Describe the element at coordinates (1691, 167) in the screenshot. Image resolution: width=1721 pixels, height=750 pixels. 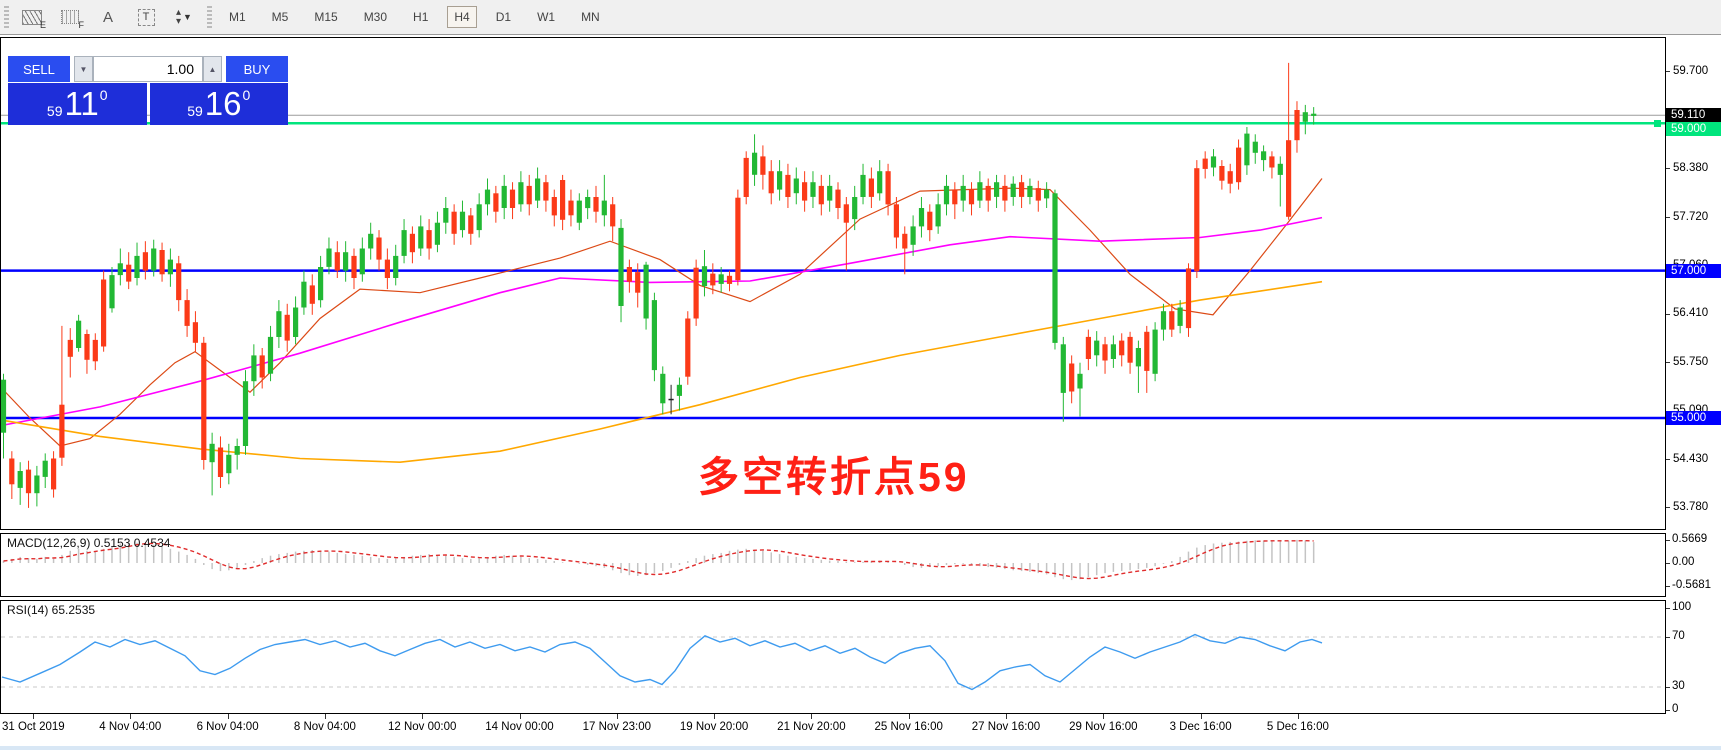
I see `price-tick-label: 58.380` at that location.